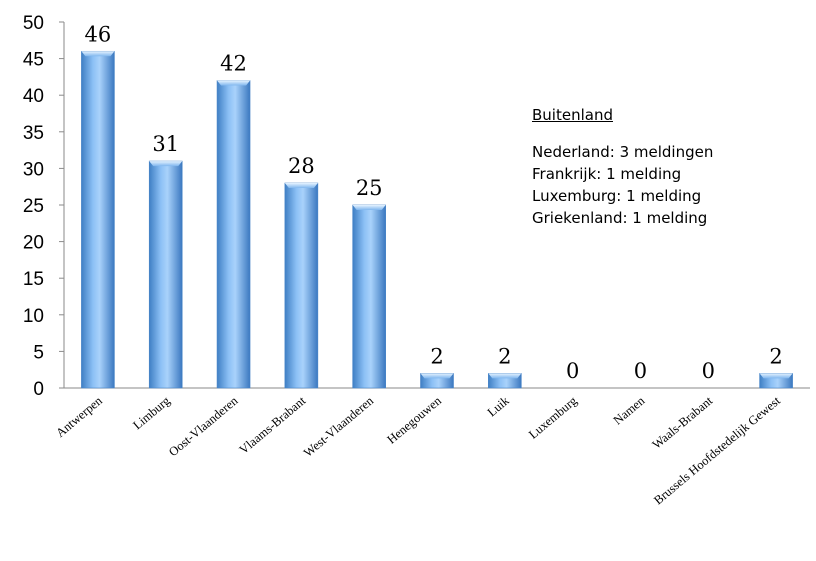  Describe the element at coordinates (203, 426) in the screenshot. I see `x-tick-label: Oost-Vlaanderen` at that location.